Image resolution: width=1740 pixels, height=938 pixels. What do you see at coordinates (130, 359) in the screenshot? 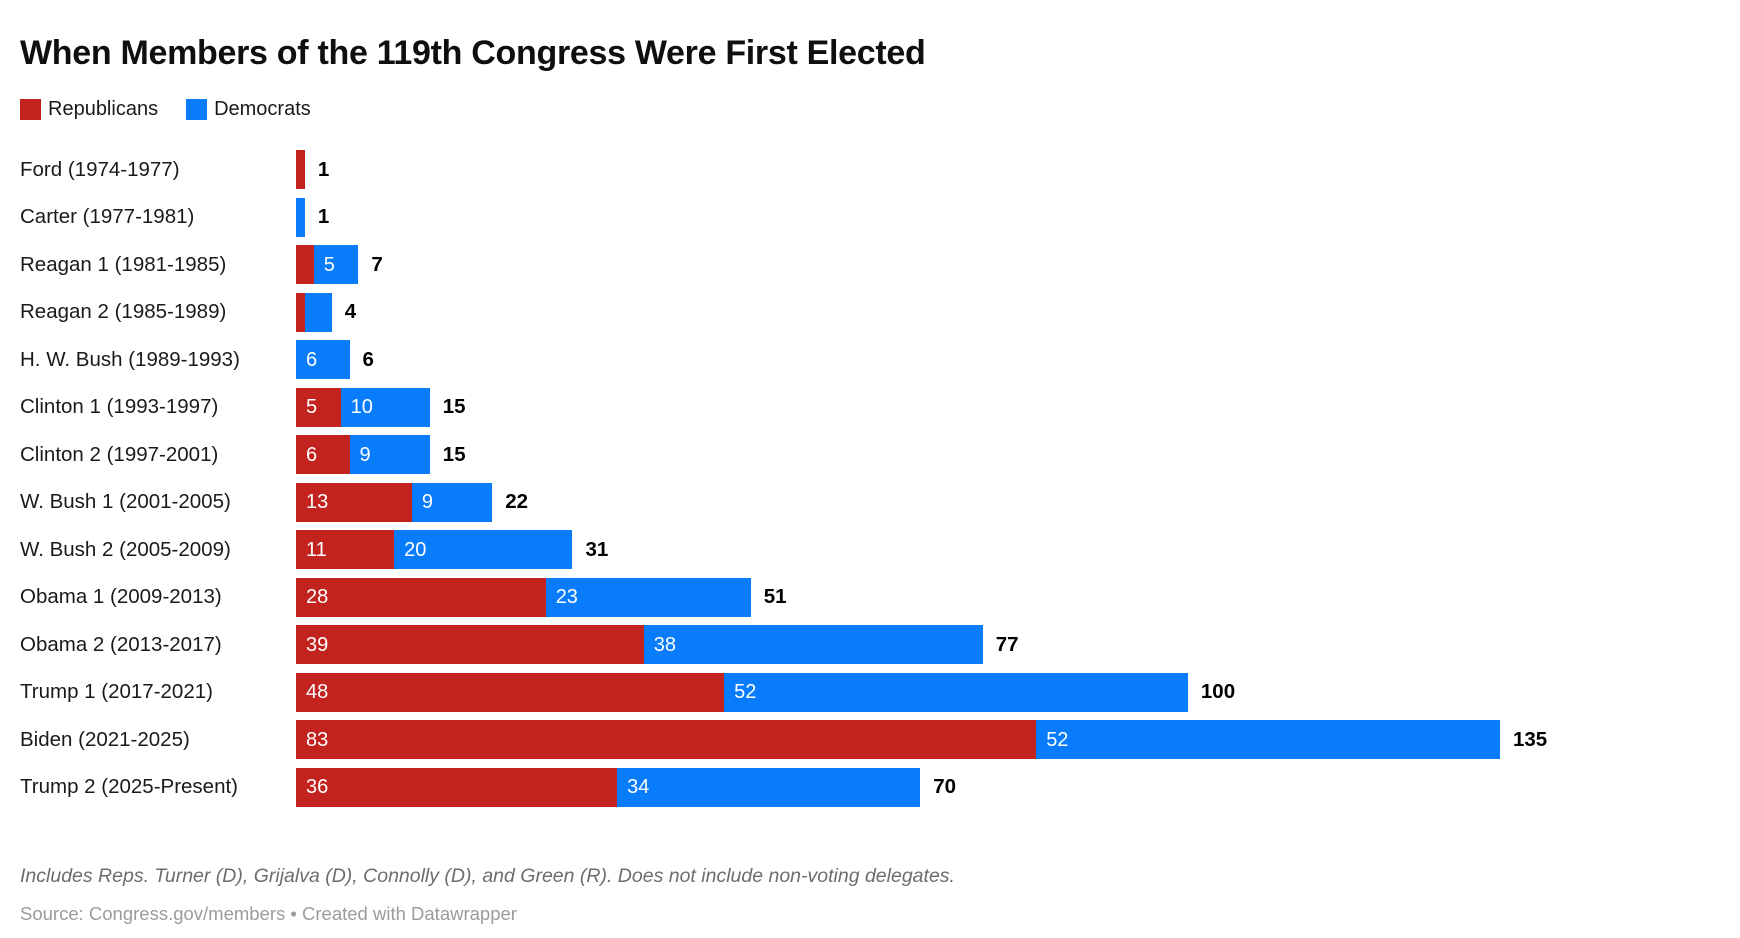
I see `row-label: H. W. Bush (1989-1993)` at bounding box center [130, 359].